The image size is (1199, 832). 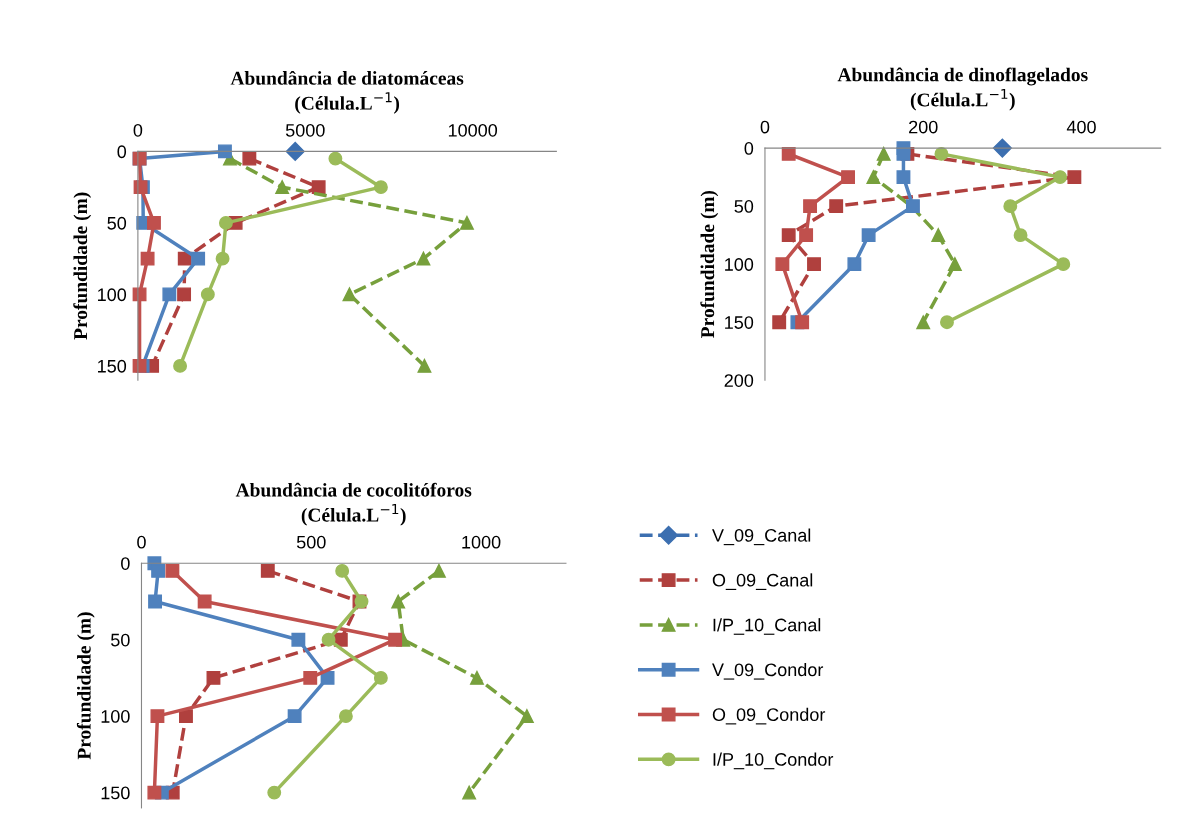 What do you see at coordinates (762, 581) in the screenshot?
I see `legend-label: O_09_Canal` at bounding box center [762, 581].